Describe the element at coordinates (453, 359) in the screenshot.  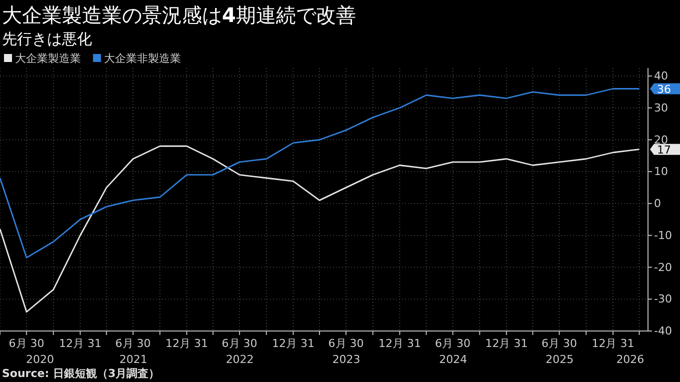
I see `x2-tick-label: 2024` at that location.